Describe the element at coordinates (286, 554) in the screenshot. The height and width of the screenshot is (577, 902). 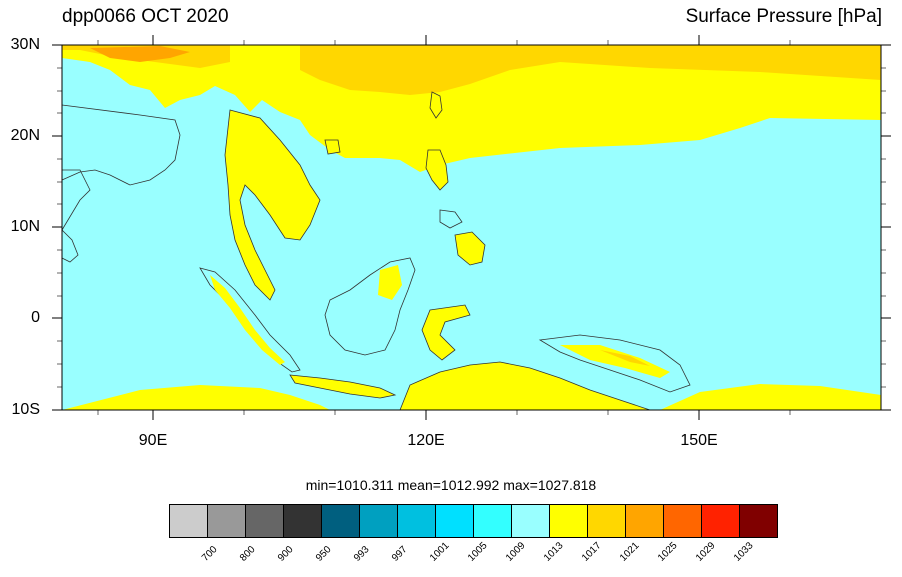
I see `colorbar-label: 900` at that location.